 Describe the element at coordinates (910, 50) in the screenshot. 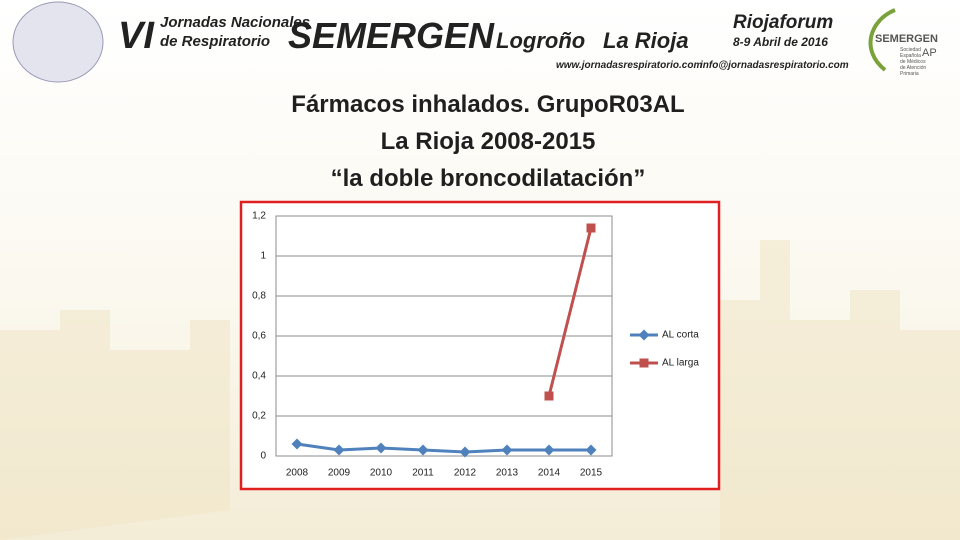

I see `logo-sub-line: Sociedad` at that location.